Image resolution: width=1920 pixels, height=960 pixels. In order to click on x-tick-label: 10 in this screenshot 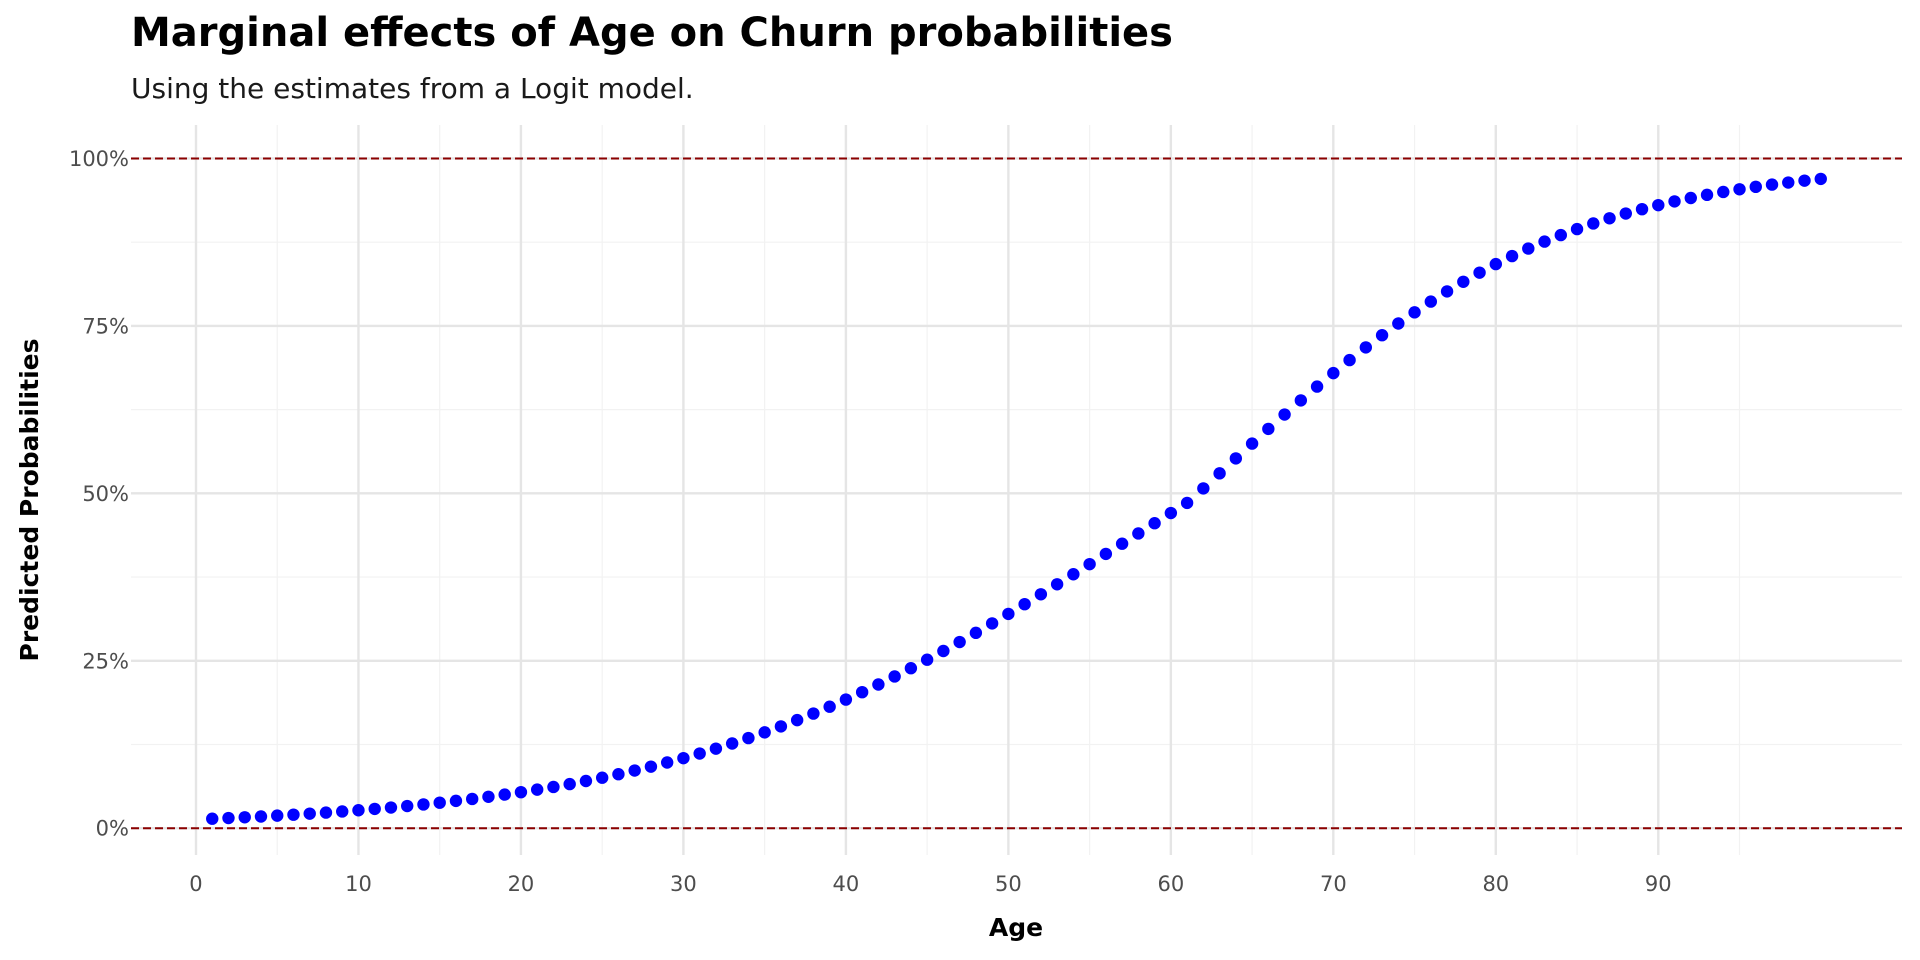, I will do `click(358, 884)`.